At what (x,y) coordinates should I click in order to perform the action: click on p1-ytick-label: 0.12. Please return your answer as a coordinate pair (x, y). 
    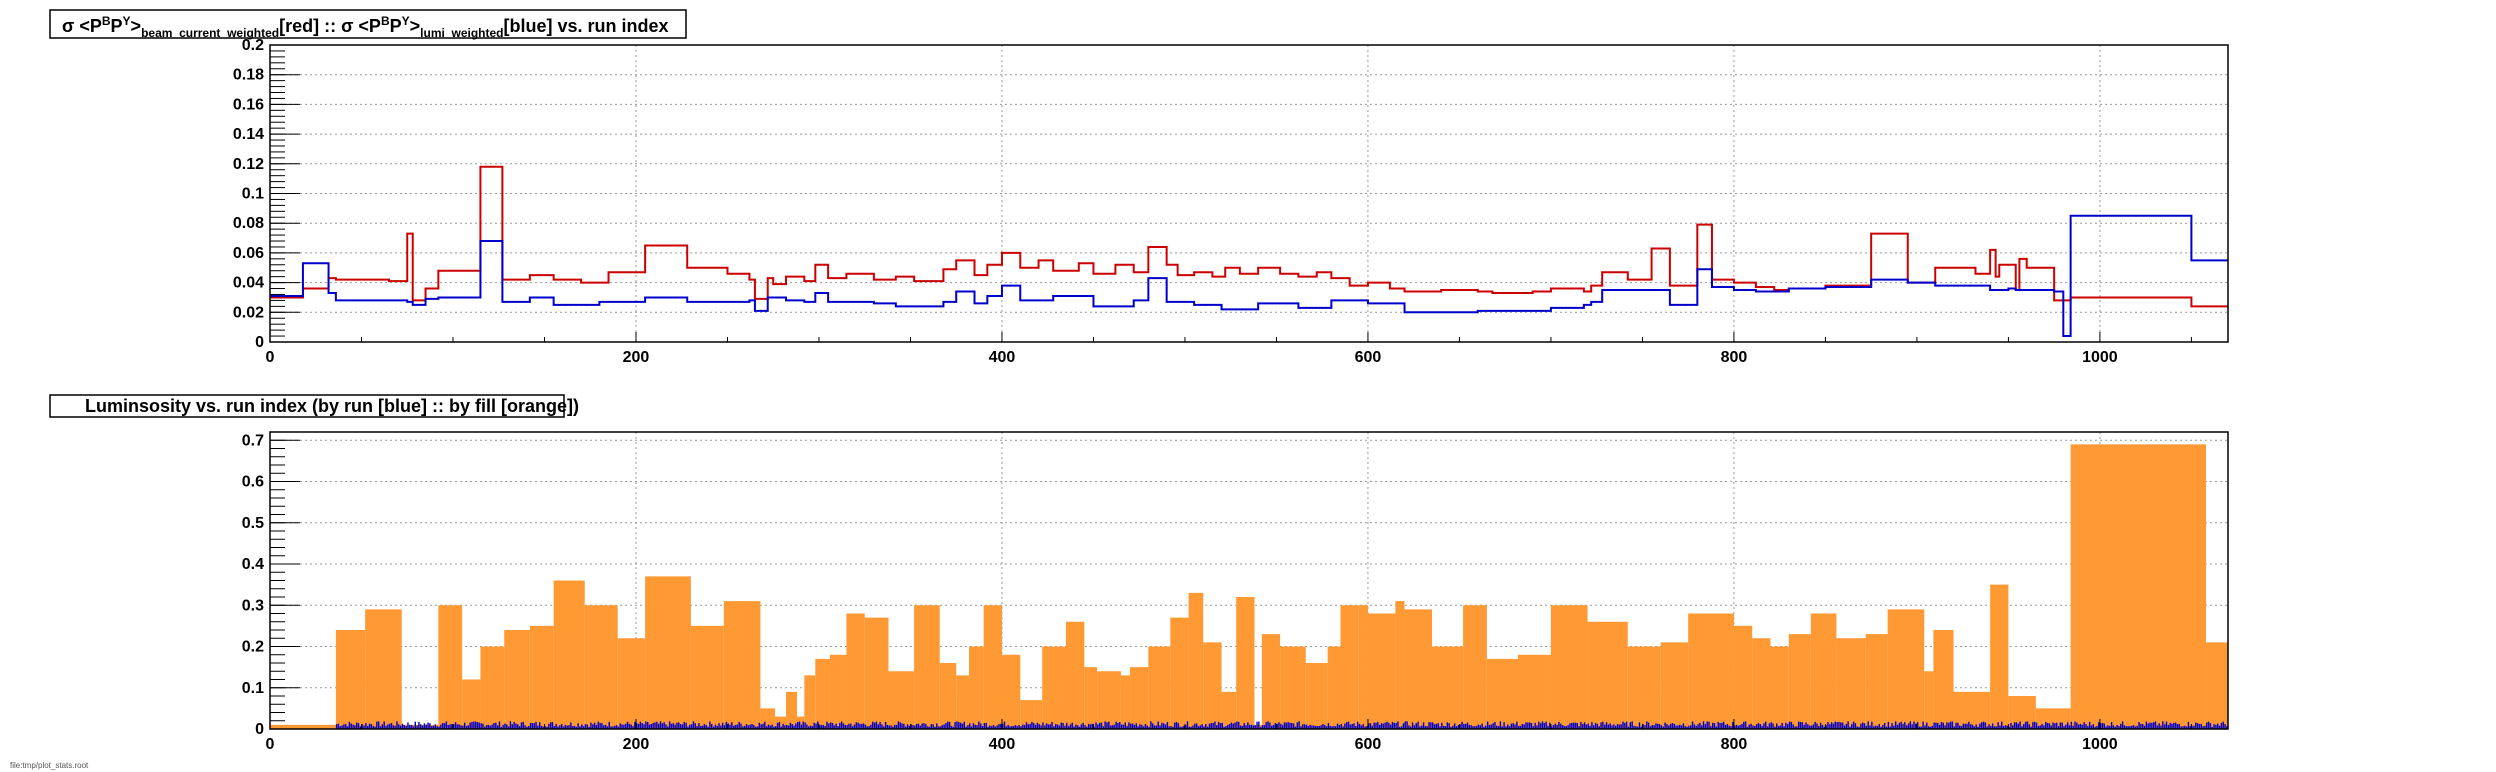
    Looking at the image, I should click on (248, 164).